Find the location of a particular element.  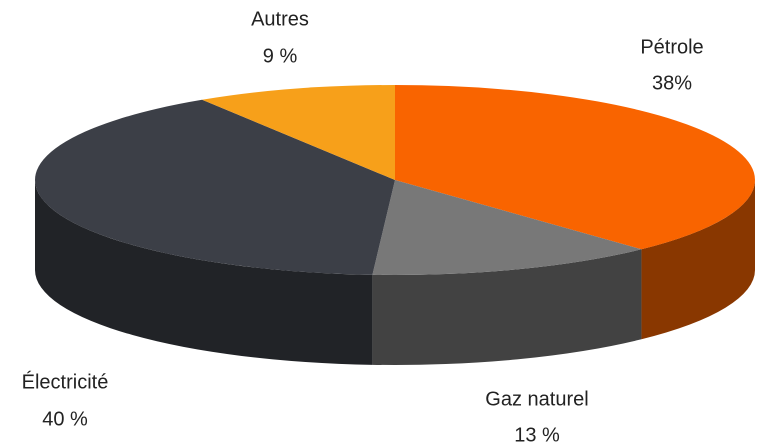

slice-value-label: 13 % is located at coordinates (537, 435).